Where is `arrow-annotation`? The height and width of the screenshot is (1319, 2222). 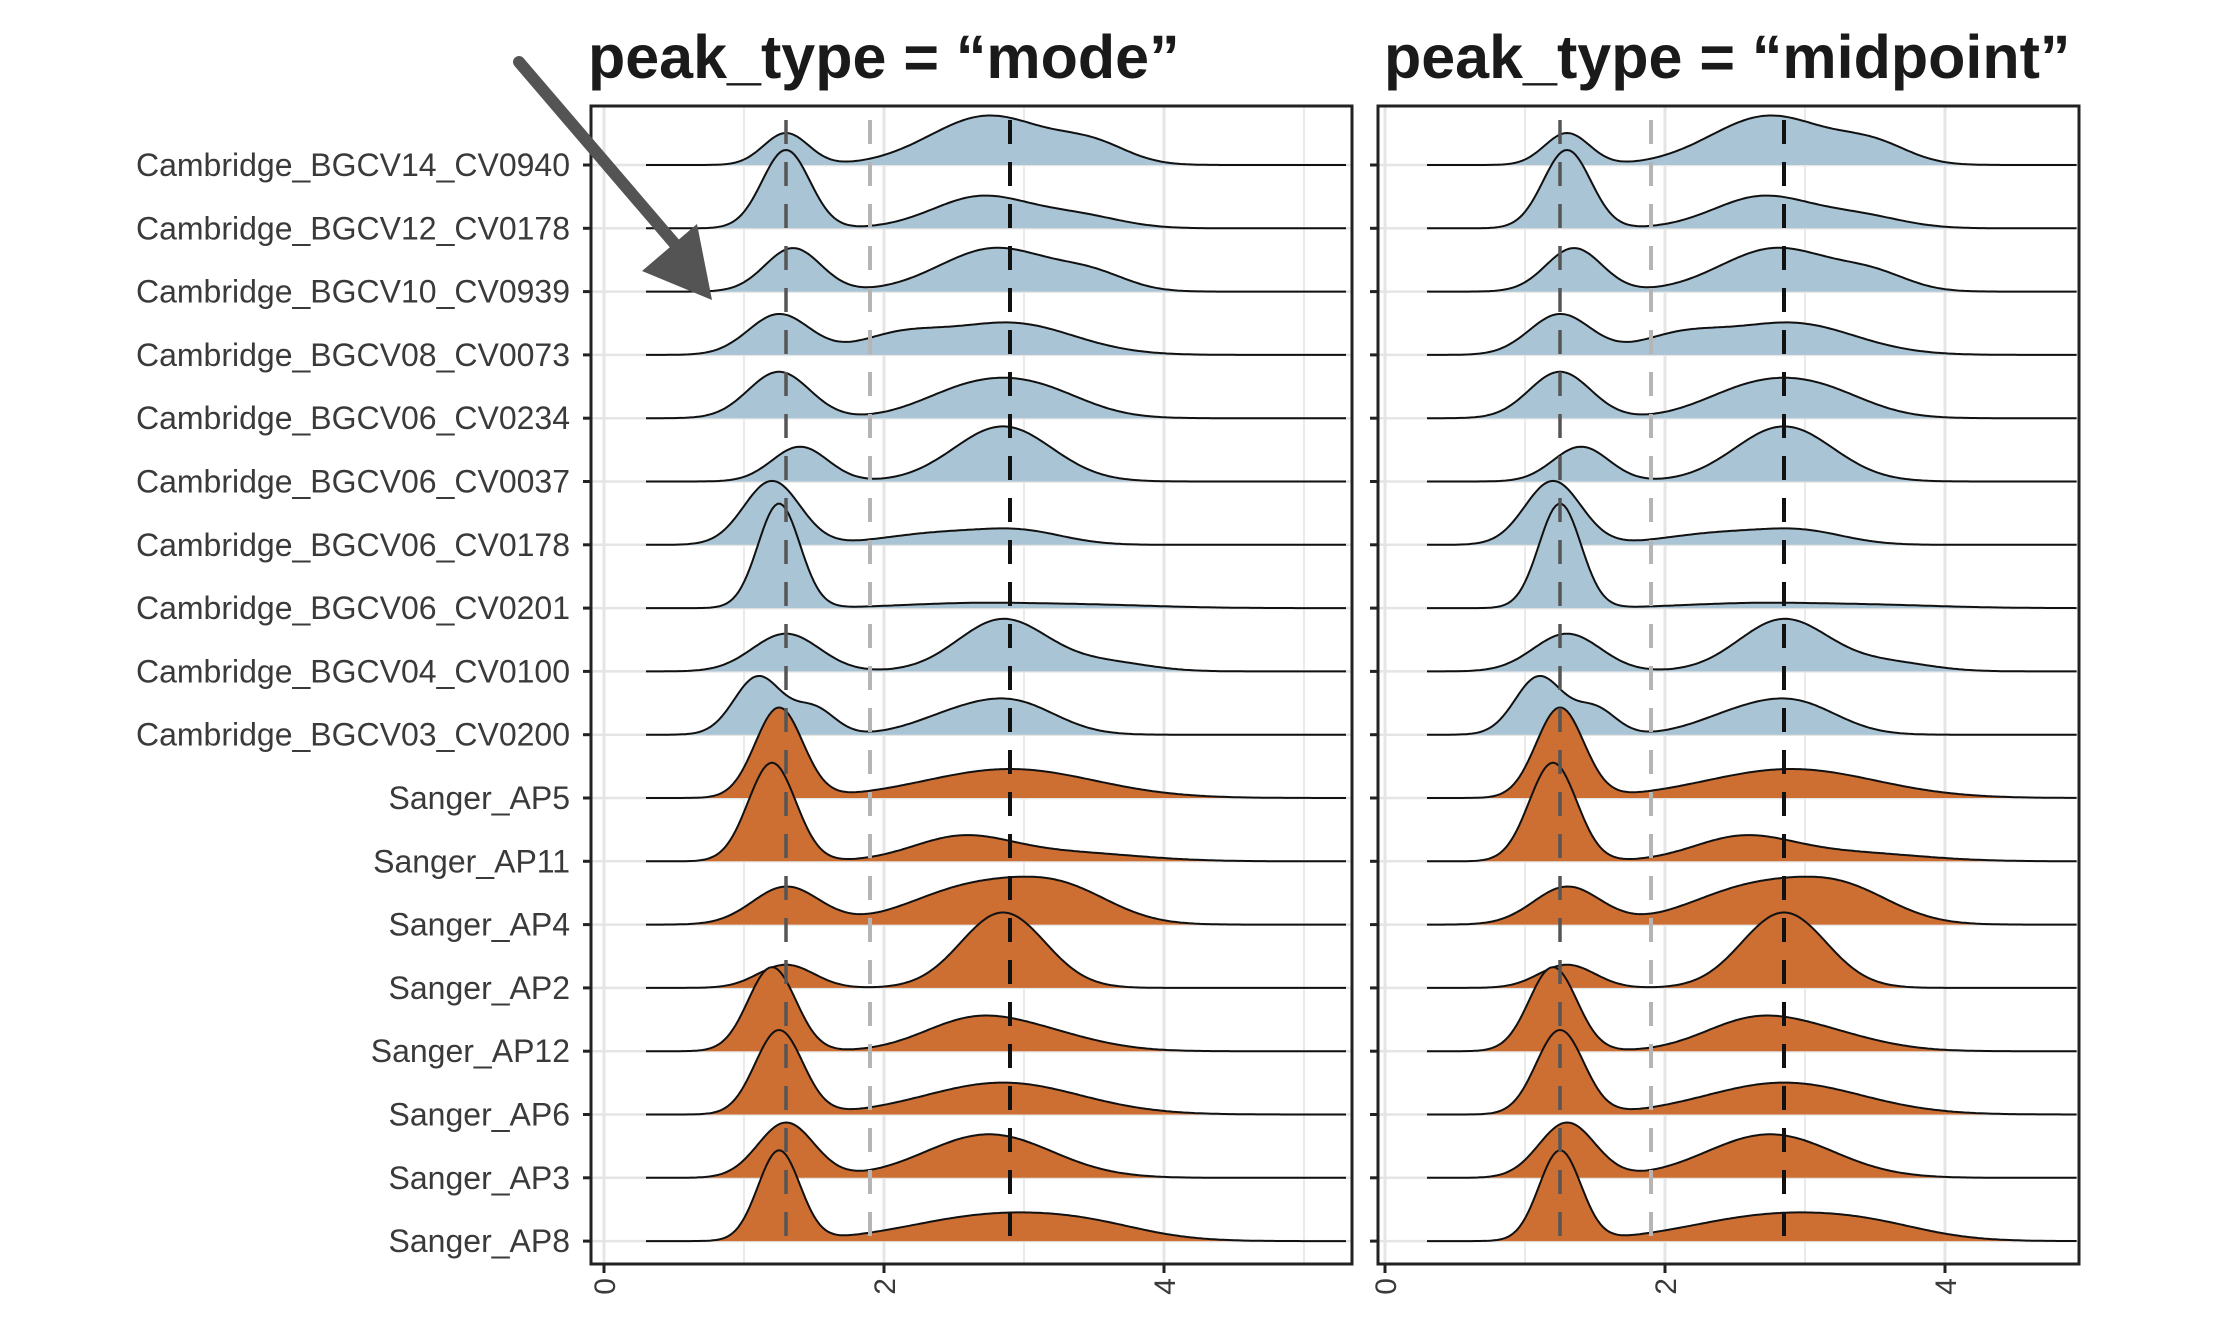
arrow-annotation is located at coordinates (612, 178).